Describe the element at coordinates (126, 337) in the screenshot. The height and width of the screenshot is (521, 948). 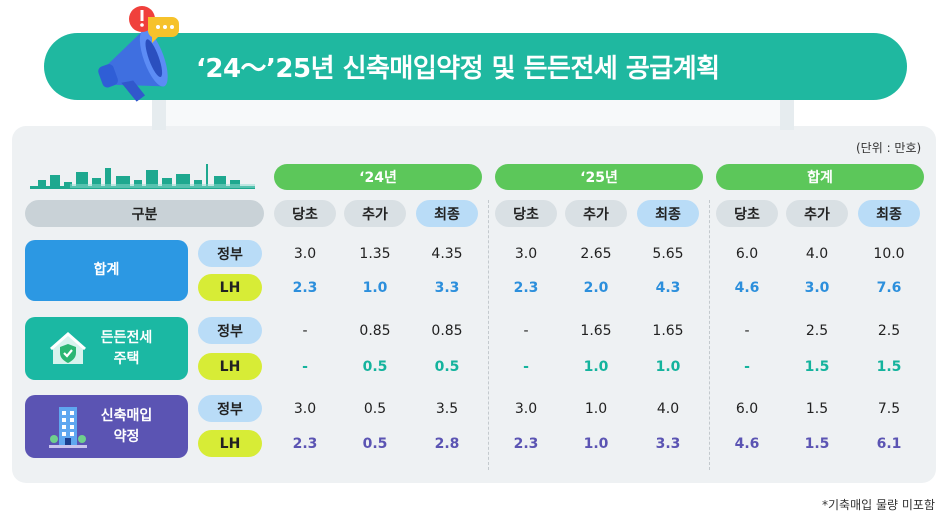
I see `category-label: 든든전세` at that location.